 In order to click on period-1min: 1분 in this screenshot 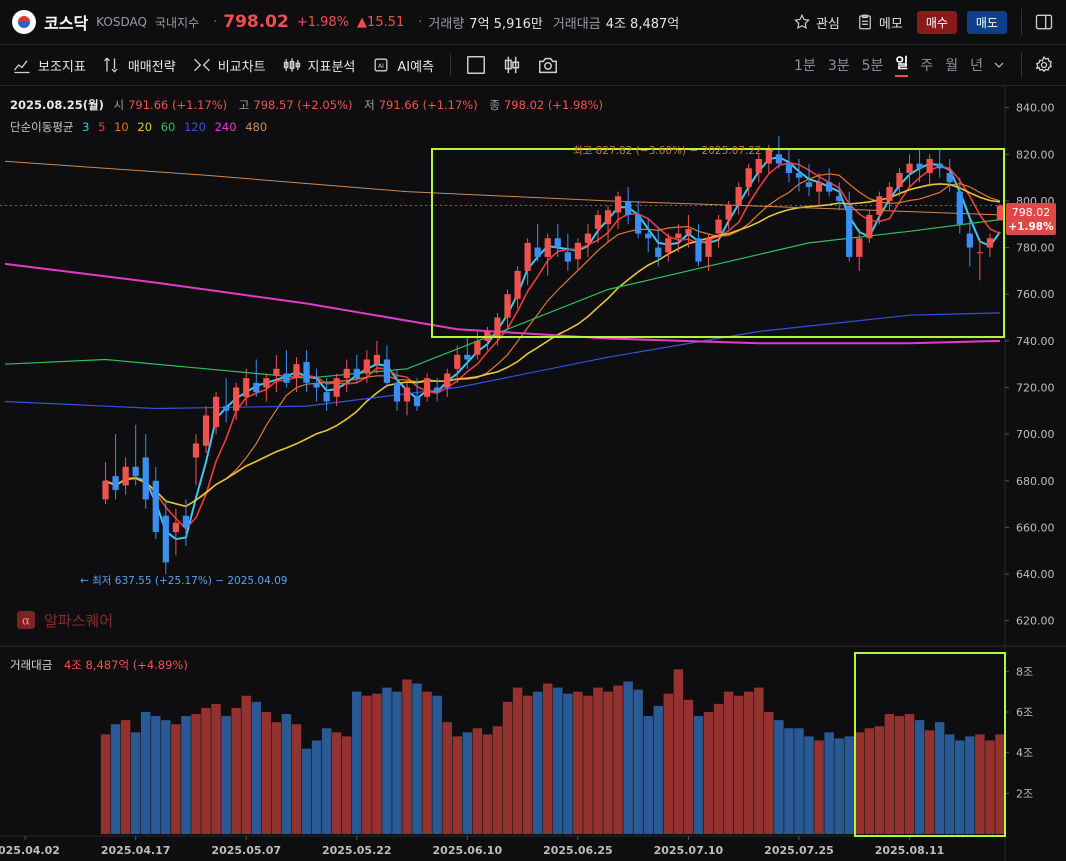, I will do `click(805, 66)`.